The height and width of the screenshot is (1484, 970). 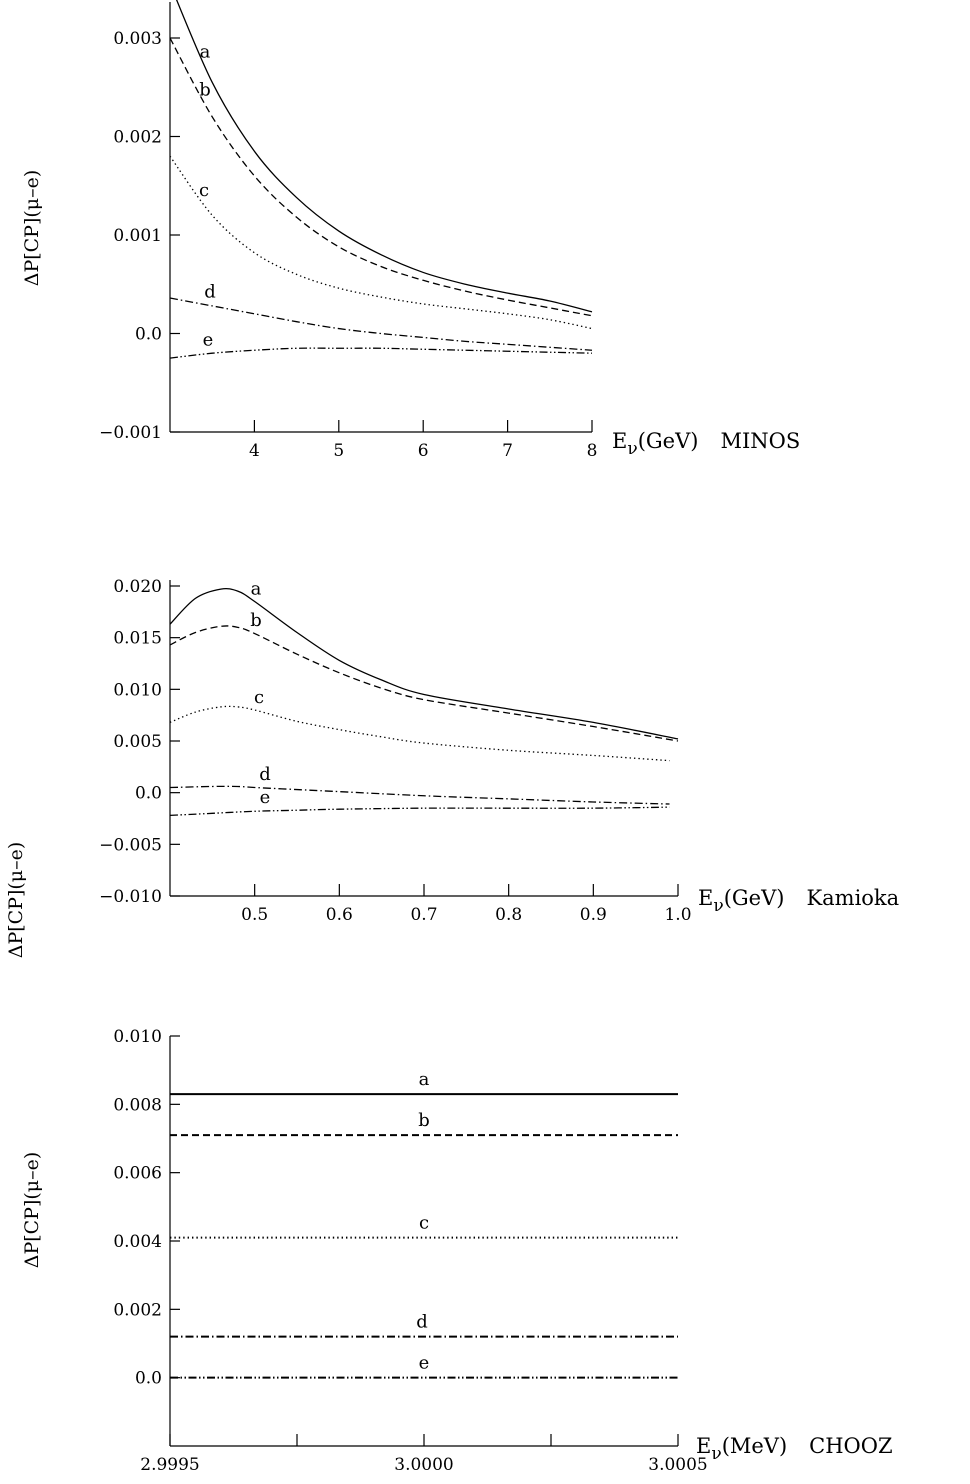 I want to click on y-tick-label: 0.008, so click(x=137, y=1105).